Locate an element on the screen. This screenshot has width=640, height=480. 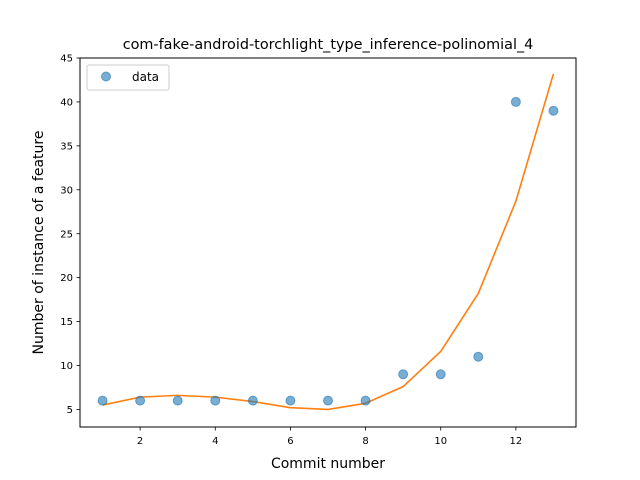
y-tick-label: 5 is located at coordinates (70, 410).